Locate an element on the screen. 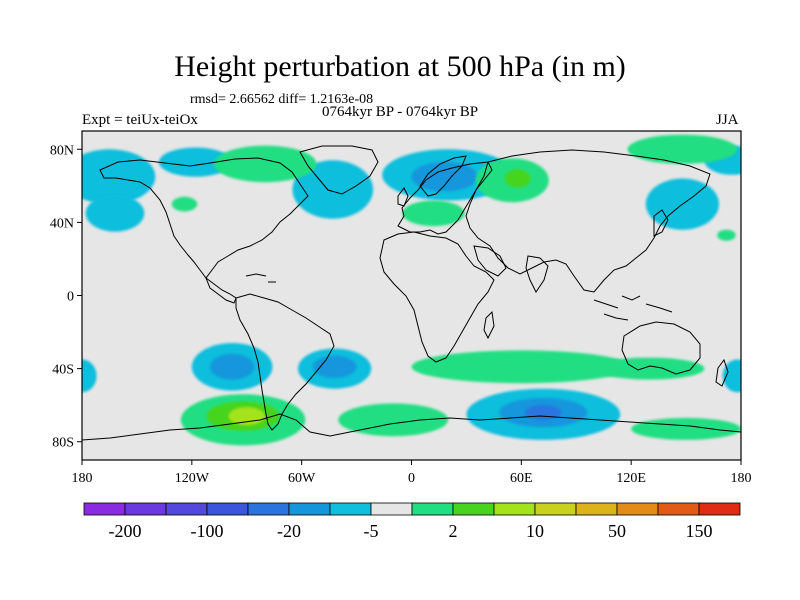 This screenshot has height=600, width=800. anomaly-kamchatka-positive is located at coordinates (682, 149).